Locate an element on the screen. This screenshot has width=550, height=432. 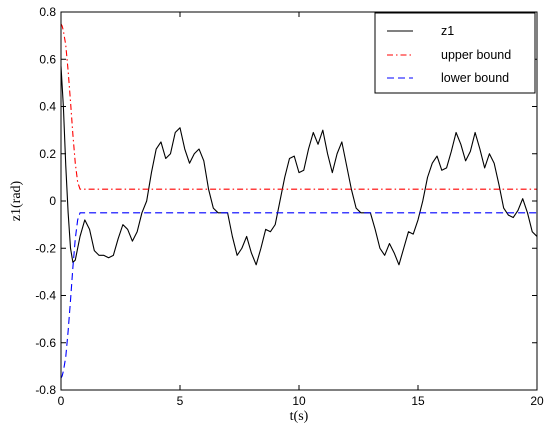
y-tick-label: 0.2 is located at coordinates (47, 154).